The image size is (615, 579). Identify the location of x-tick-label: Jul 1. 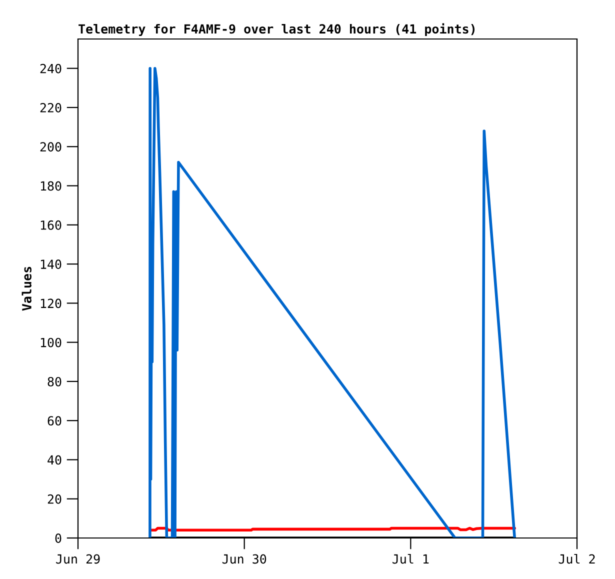
(410, 559).